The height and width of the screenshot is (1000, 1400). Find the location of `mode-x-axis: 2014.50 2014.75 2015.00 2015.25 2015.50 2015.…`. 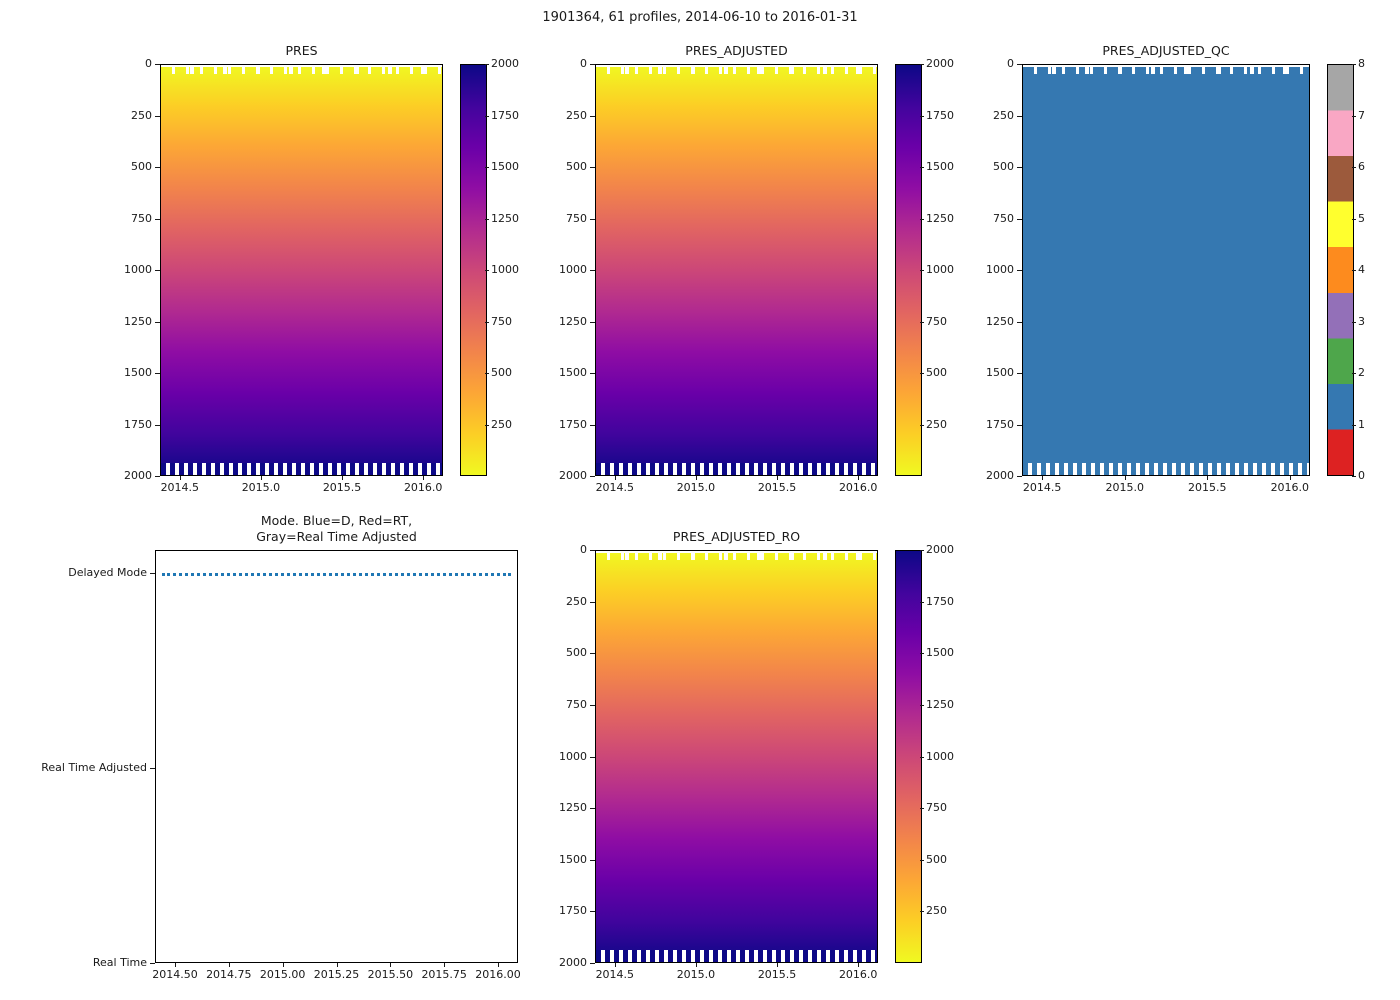

mode-x-axis: 2014.50 2014.75 2015.00 2015.25 2015.50 2015.… is located at coordinates (336, 972).